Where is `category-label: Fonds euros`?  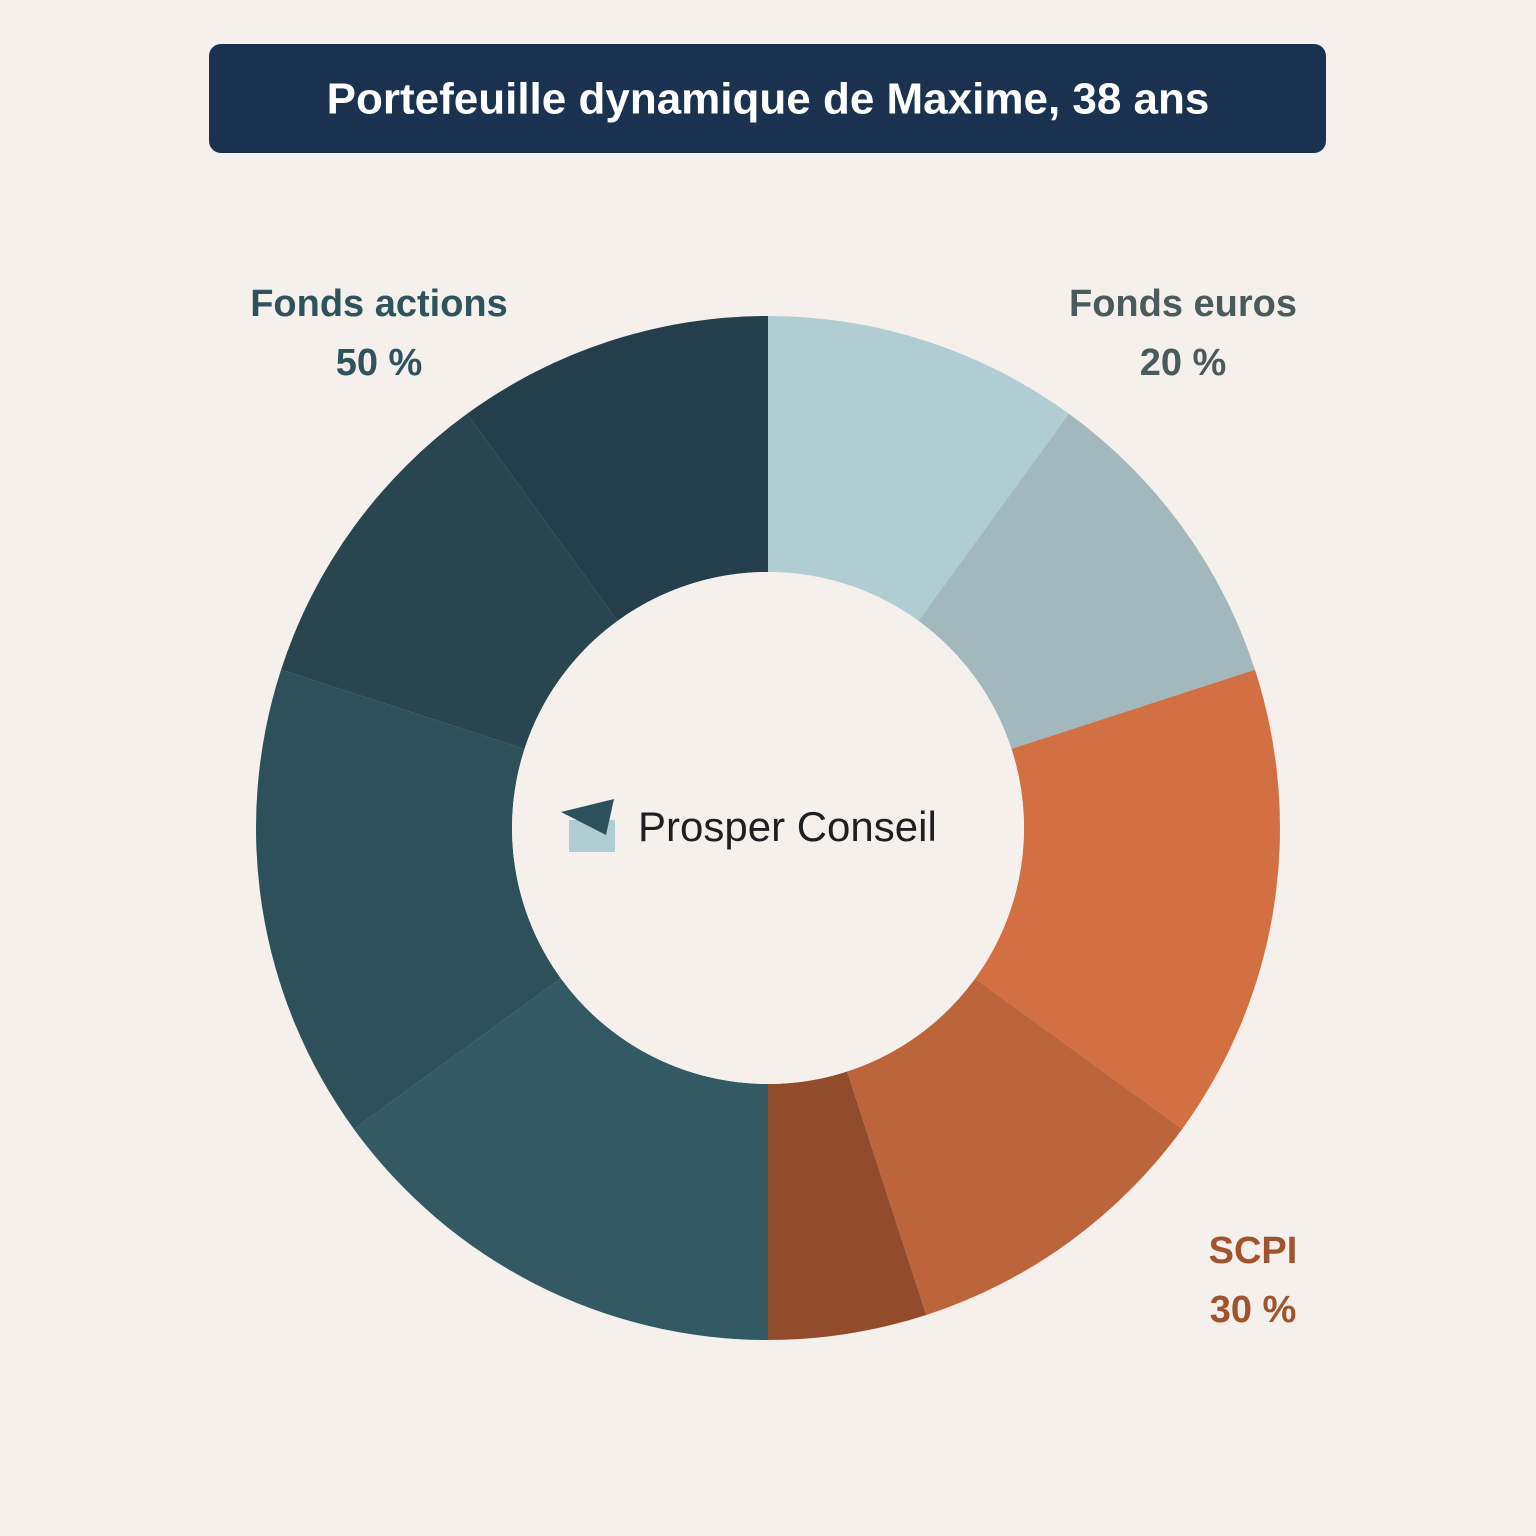
category-label: Fonds euros is located at coordinates (1183, 304).